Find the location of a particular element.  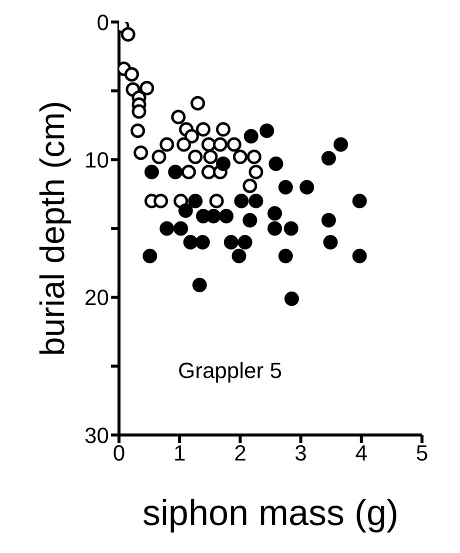

y-tick-label: 20 is located at coordinates (96, 297).